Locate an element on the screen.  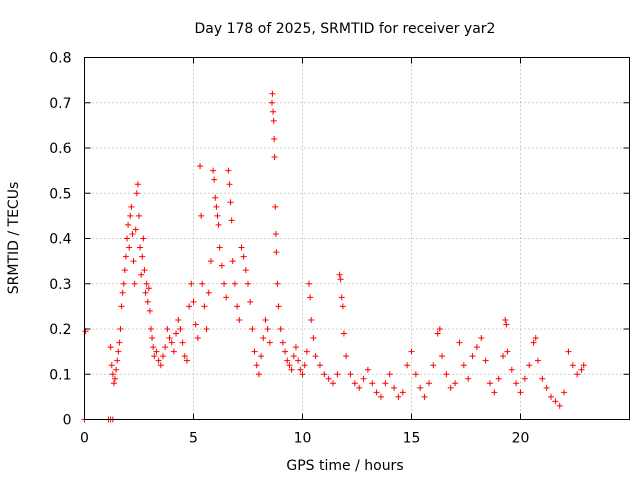
y-tick-label: 0 is located at coordinates (67, 421).